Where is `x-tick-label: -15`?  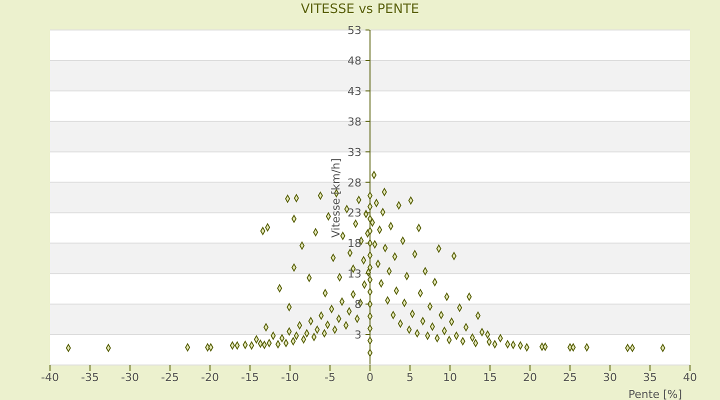
x-tick-label: -15 is located at coordinates (250, 377).